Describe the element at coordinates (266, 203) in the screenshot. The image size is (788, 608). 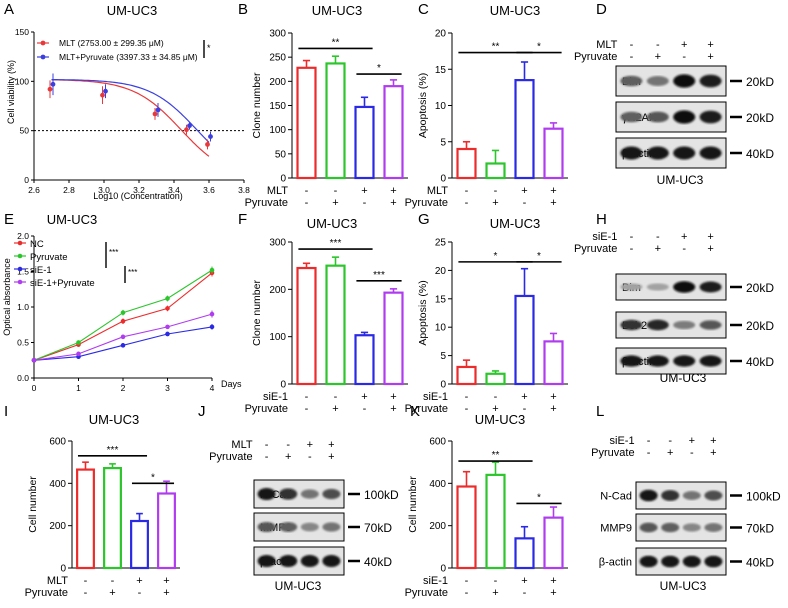
I see `panel-b-factor-label: Pyruvate` at that location.